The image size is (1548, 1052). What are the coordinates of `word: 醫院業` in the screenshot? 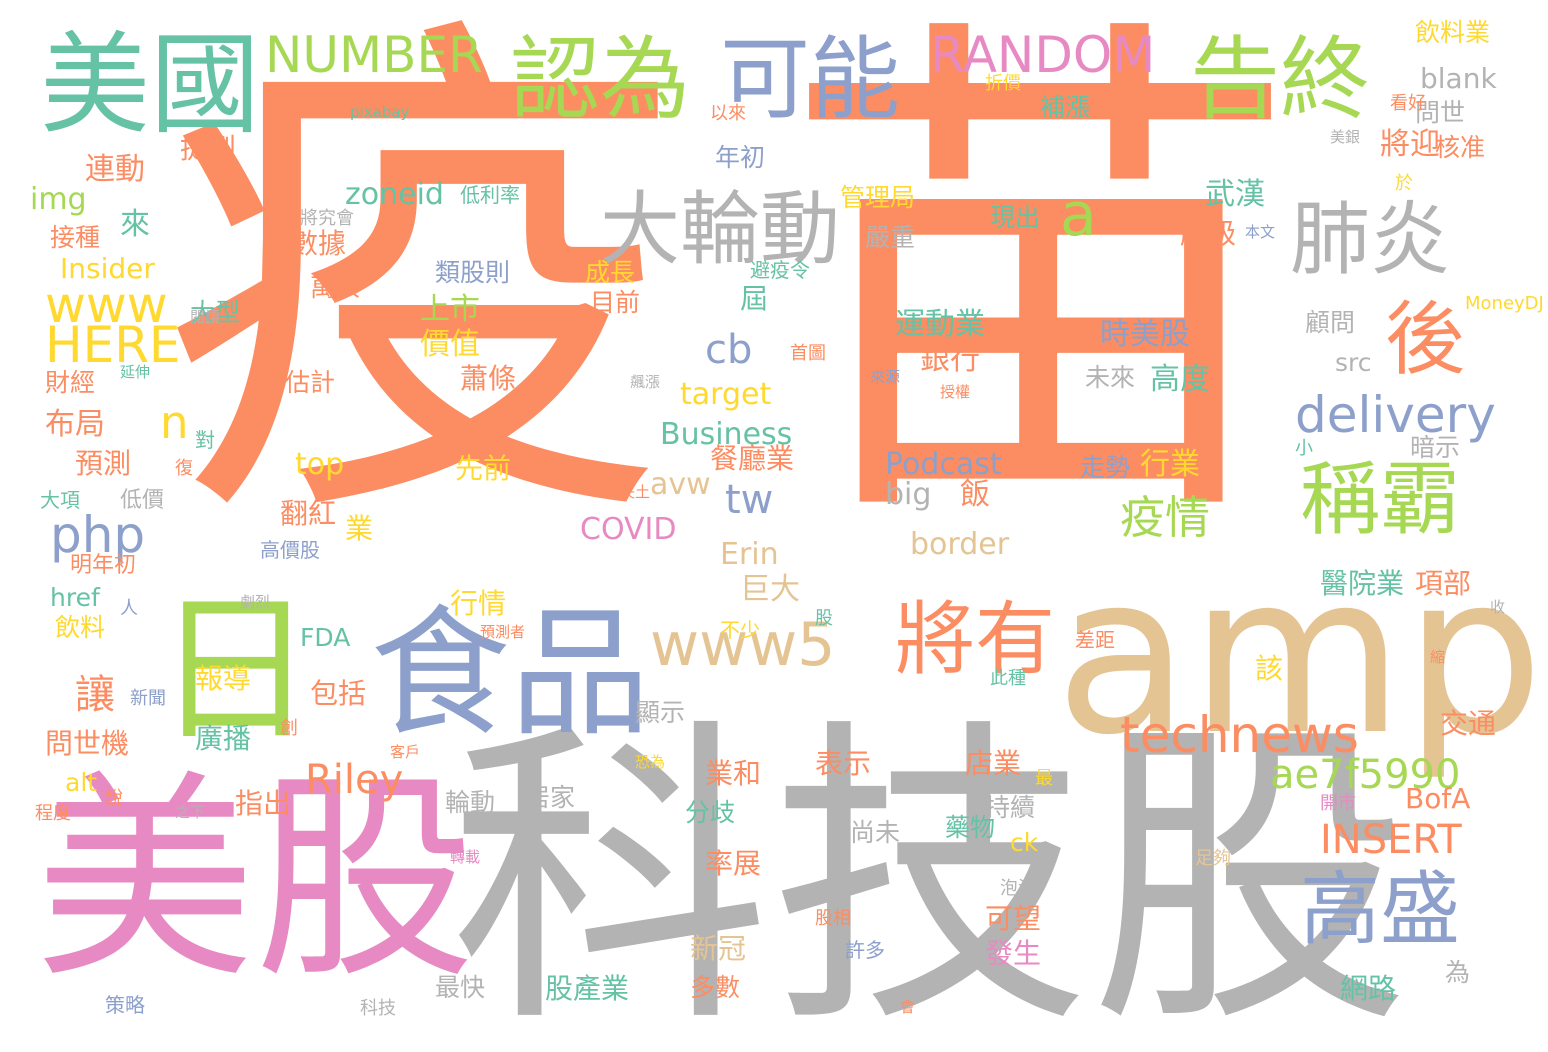 It's located at (1362, 583).